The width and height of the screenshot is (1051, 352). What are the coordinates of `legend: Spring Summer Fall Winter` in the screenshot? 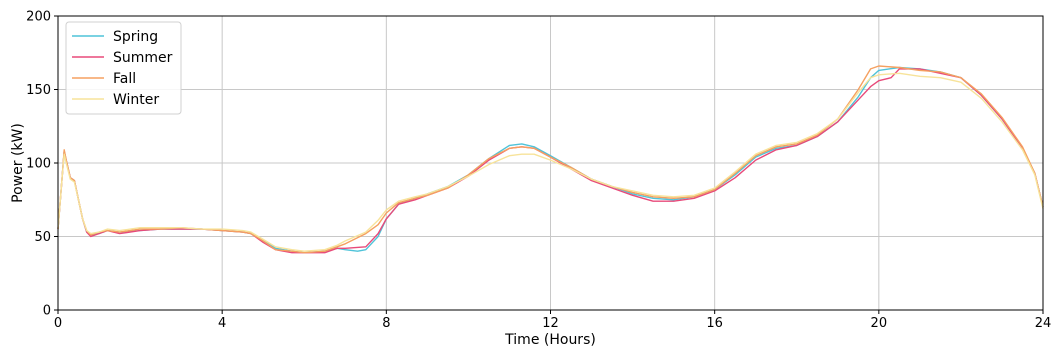 It's located at (123, 68).